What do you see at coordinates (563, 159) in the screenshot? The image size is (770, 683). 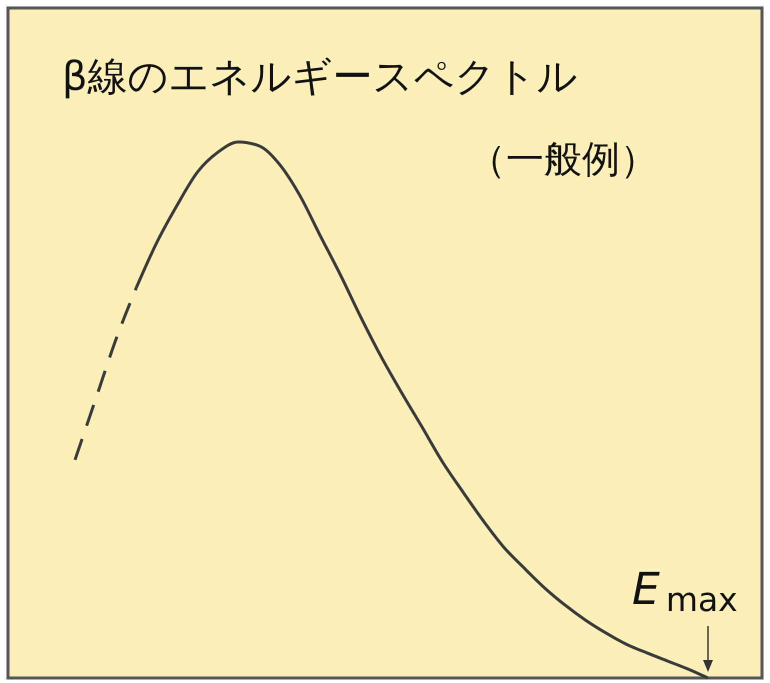 I see `chart-subtitle: （一般例）` at bounding box center [563, 159].